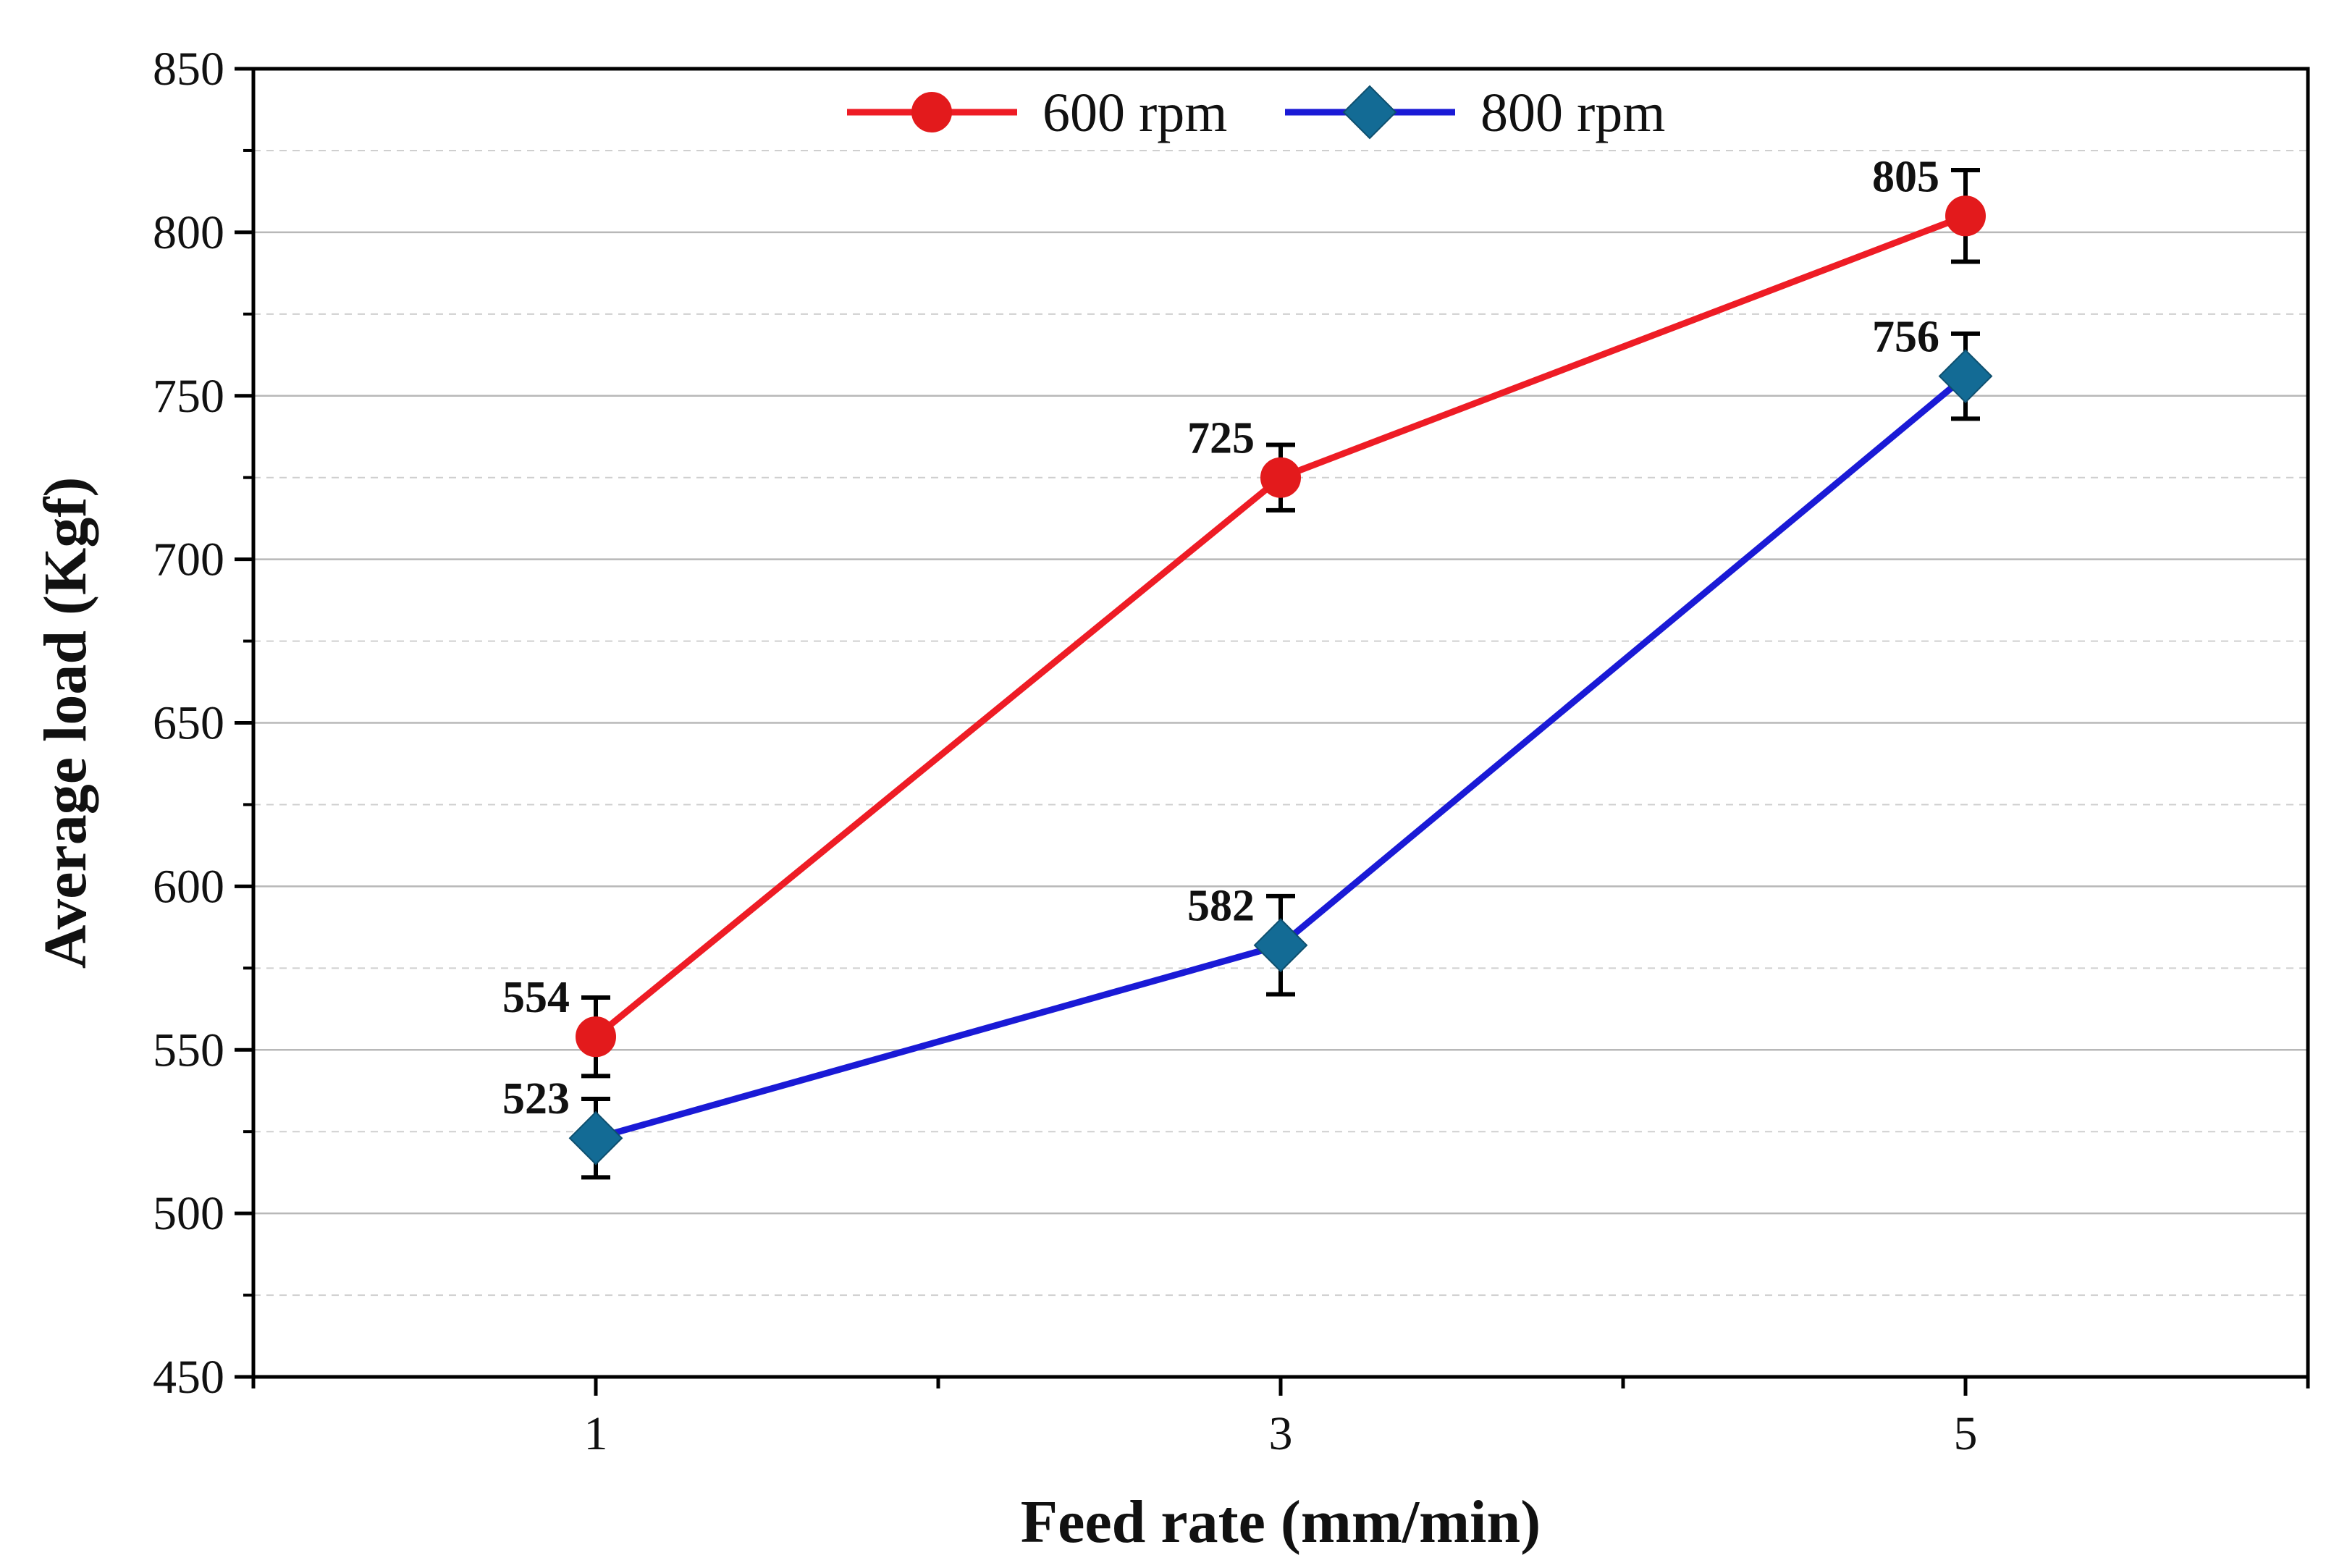  Describe the element at coordinates (189, 887) in the screenshot. I see `y-tick-label: 600` at that location.